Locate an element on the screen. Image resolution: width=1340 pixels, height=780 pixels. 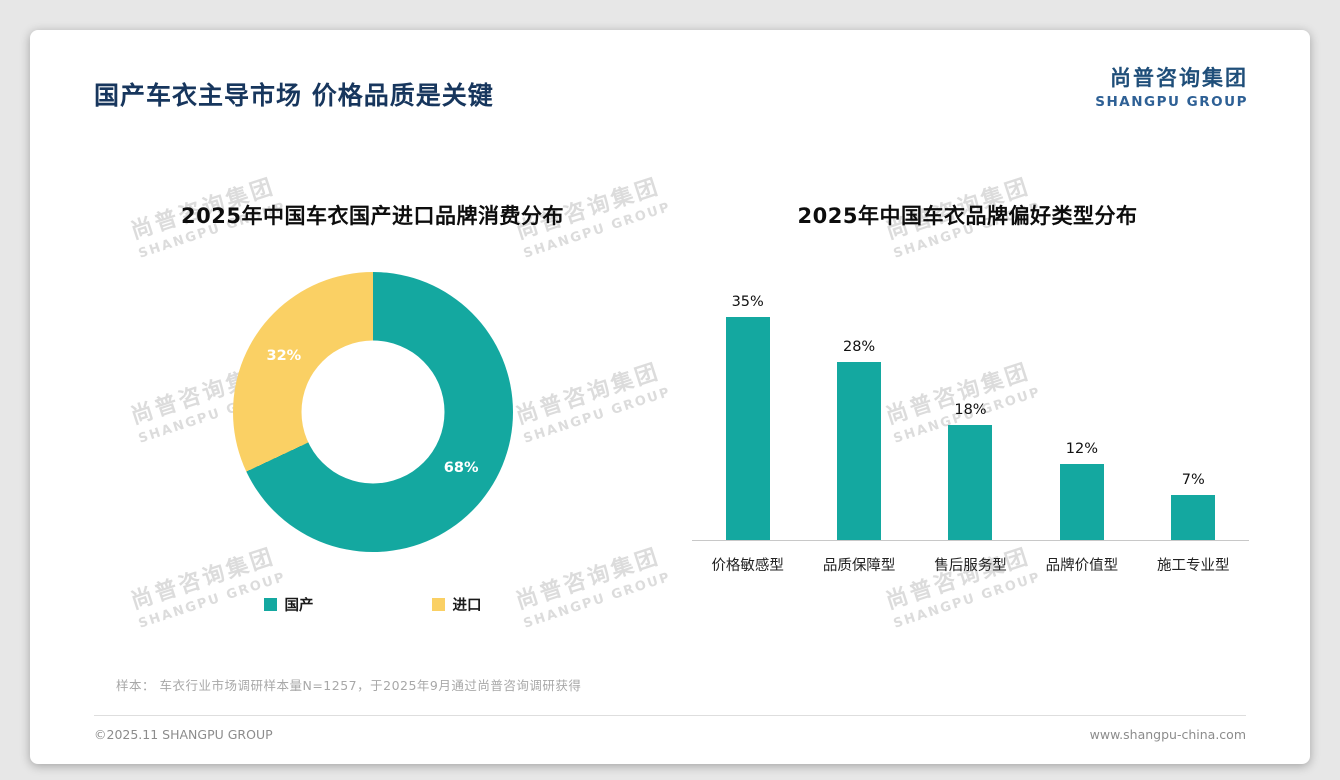
bar-value-label: 12% is located at coordinates (1081, 448).